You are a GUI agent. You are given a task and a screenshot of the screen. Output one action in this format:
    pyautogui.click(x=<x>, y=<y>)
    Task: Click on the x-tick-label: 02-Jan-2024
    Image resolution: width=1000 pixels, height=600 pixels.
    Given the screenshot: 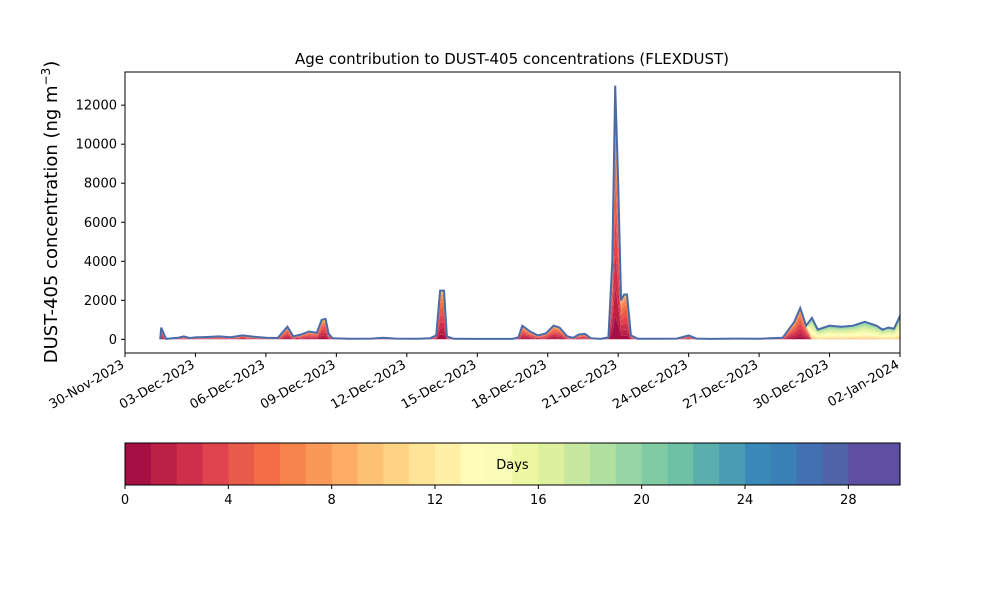 What is the action you would take?
    pyautogui.click(x=863, y=383)
    